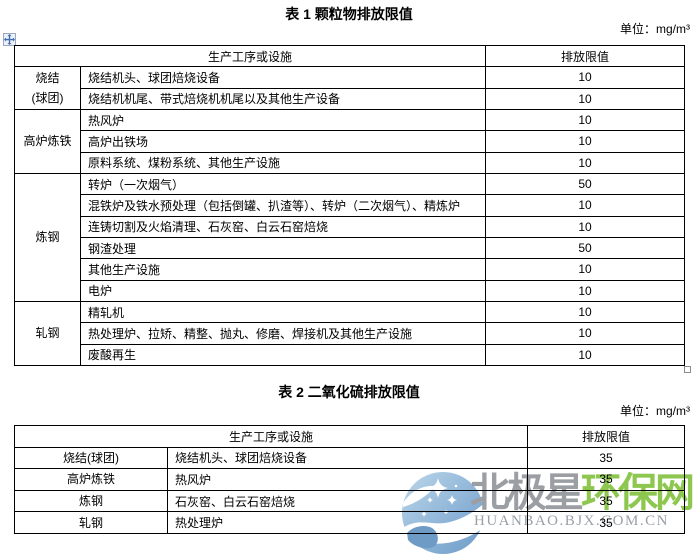  I want to click on process-cell: 原料系统、煤粉系统、其他生产设施, so click(283, 162).